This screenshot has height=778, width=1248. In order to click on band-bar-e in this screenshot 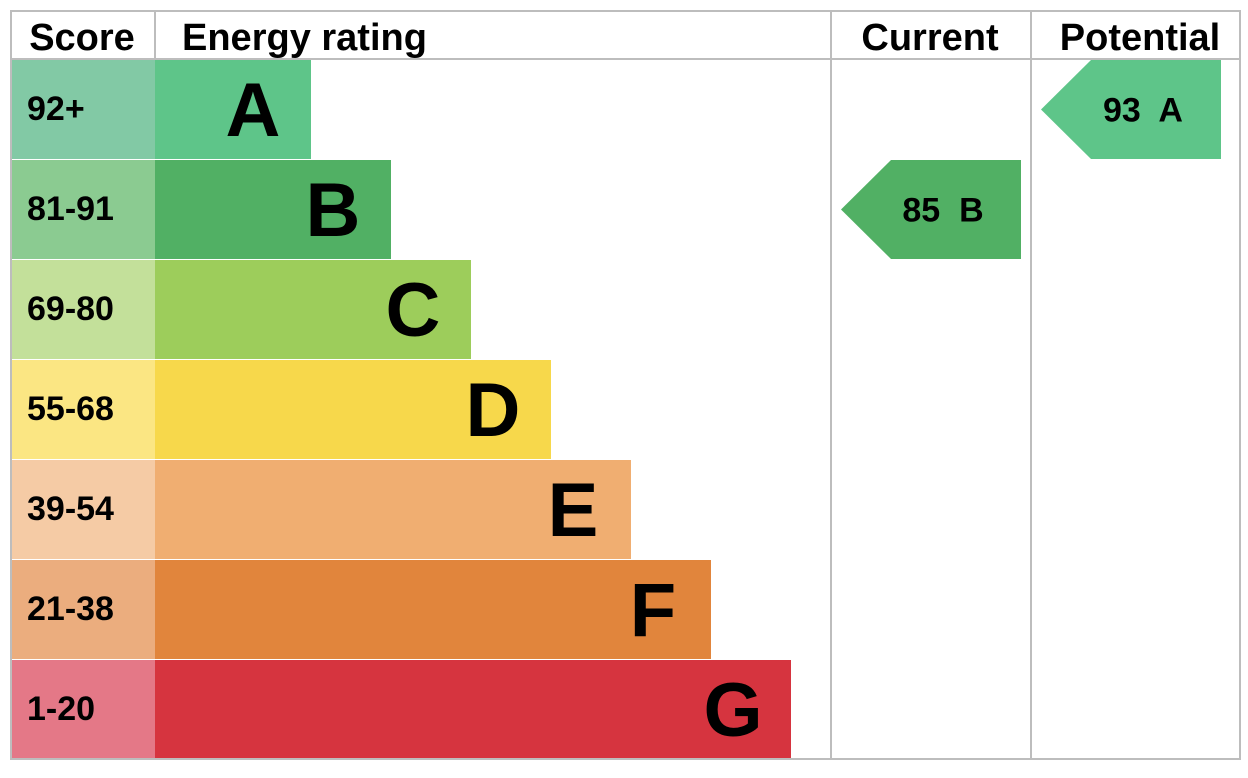, I will do `click(393, 509)`.